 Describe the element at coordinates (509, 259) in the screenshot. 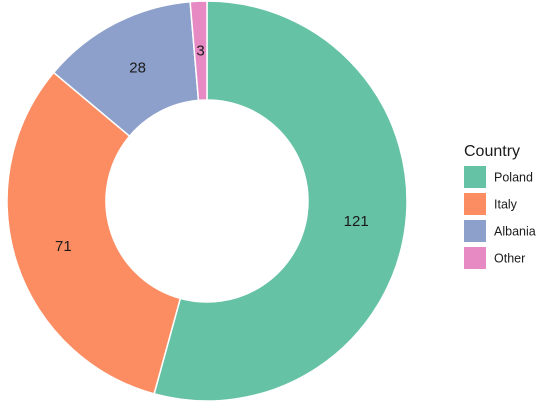

I see `legend-label-other: Other` at that location.